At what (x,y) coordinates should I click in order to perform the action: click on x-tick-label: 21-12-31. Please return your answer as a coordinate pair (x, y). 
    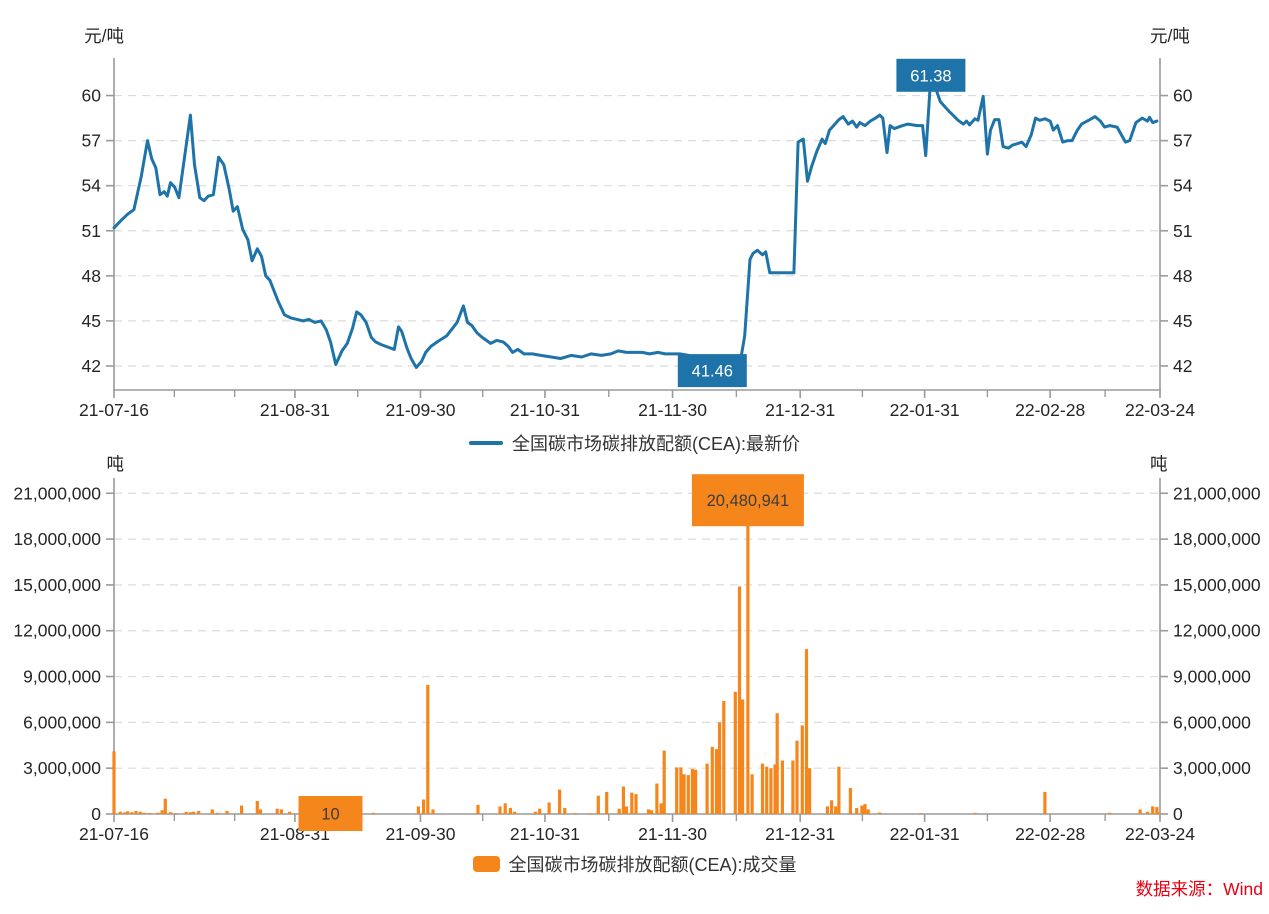
    Looking at the image, I should click on (800, 410).